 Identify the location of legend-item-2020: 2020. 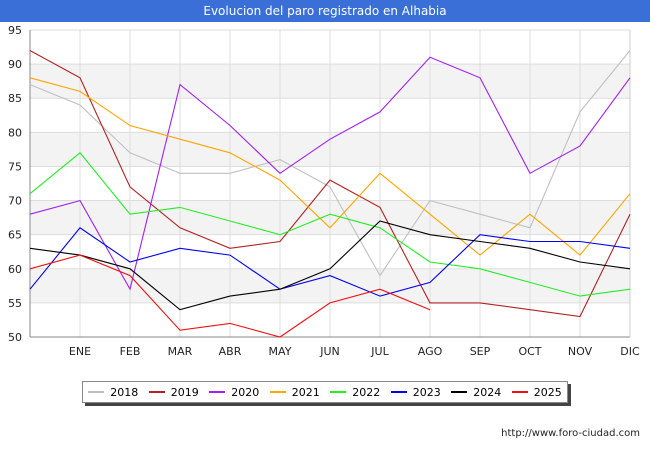
(234, 392).